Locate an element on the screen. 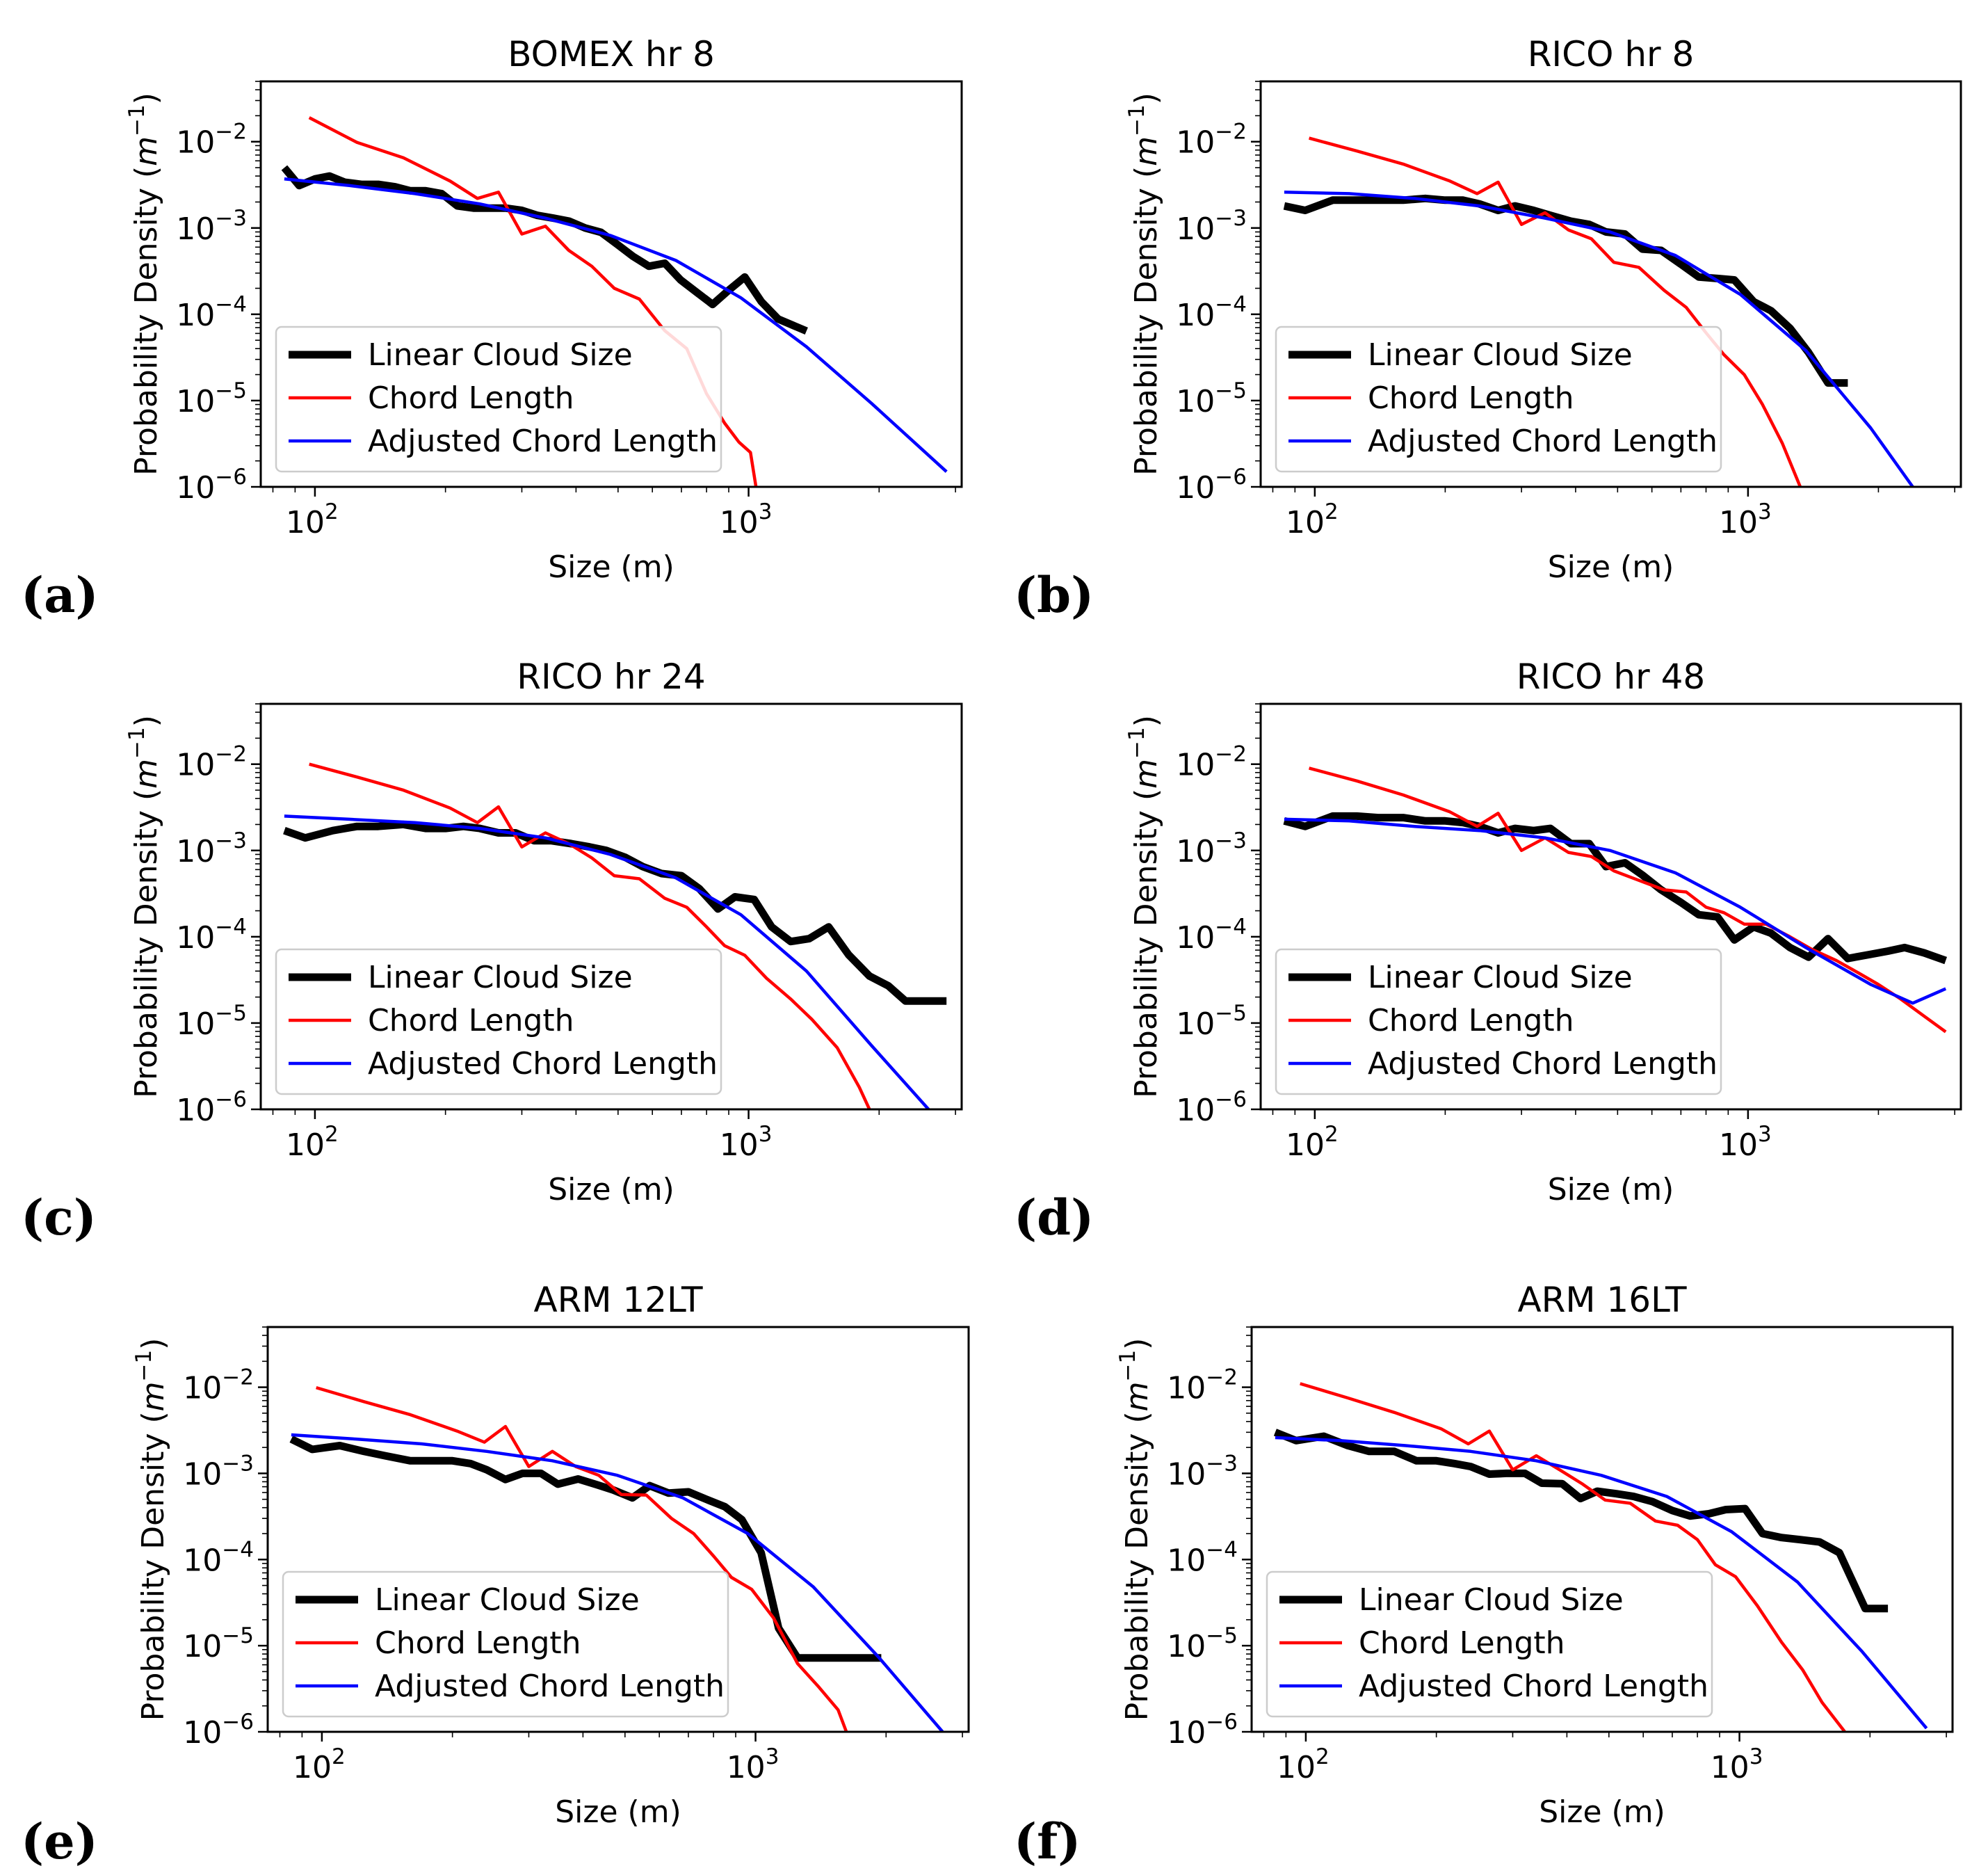 Image resolution: width=1988 pixels, height=1873 pixels. y-tick-exponent: −4 is located at coordinates (238, 1549).